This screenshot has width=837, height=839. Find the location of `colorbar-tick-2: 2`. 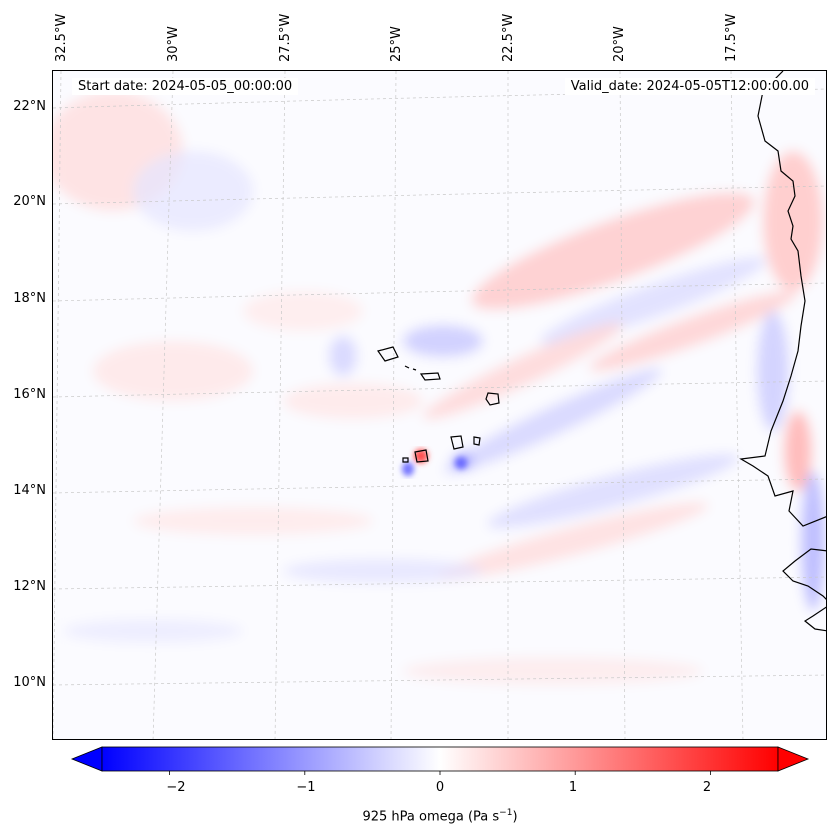

colorbar-tick-2: 2 is located at coordinates (707, 787).